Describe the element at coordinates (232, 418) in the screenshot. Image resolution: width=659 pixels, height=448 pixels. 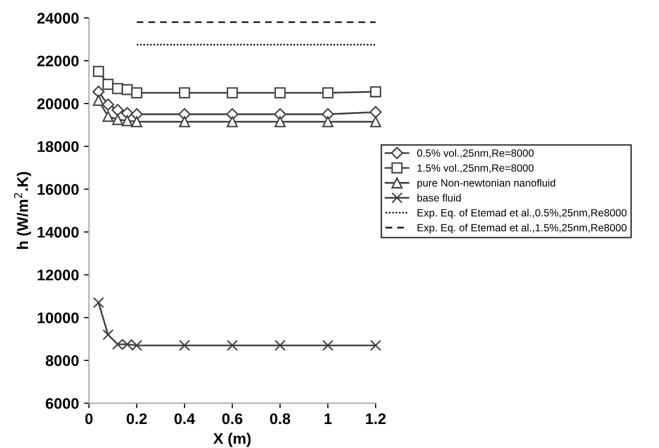
I see `x-tick-label: 0.6` at that location.